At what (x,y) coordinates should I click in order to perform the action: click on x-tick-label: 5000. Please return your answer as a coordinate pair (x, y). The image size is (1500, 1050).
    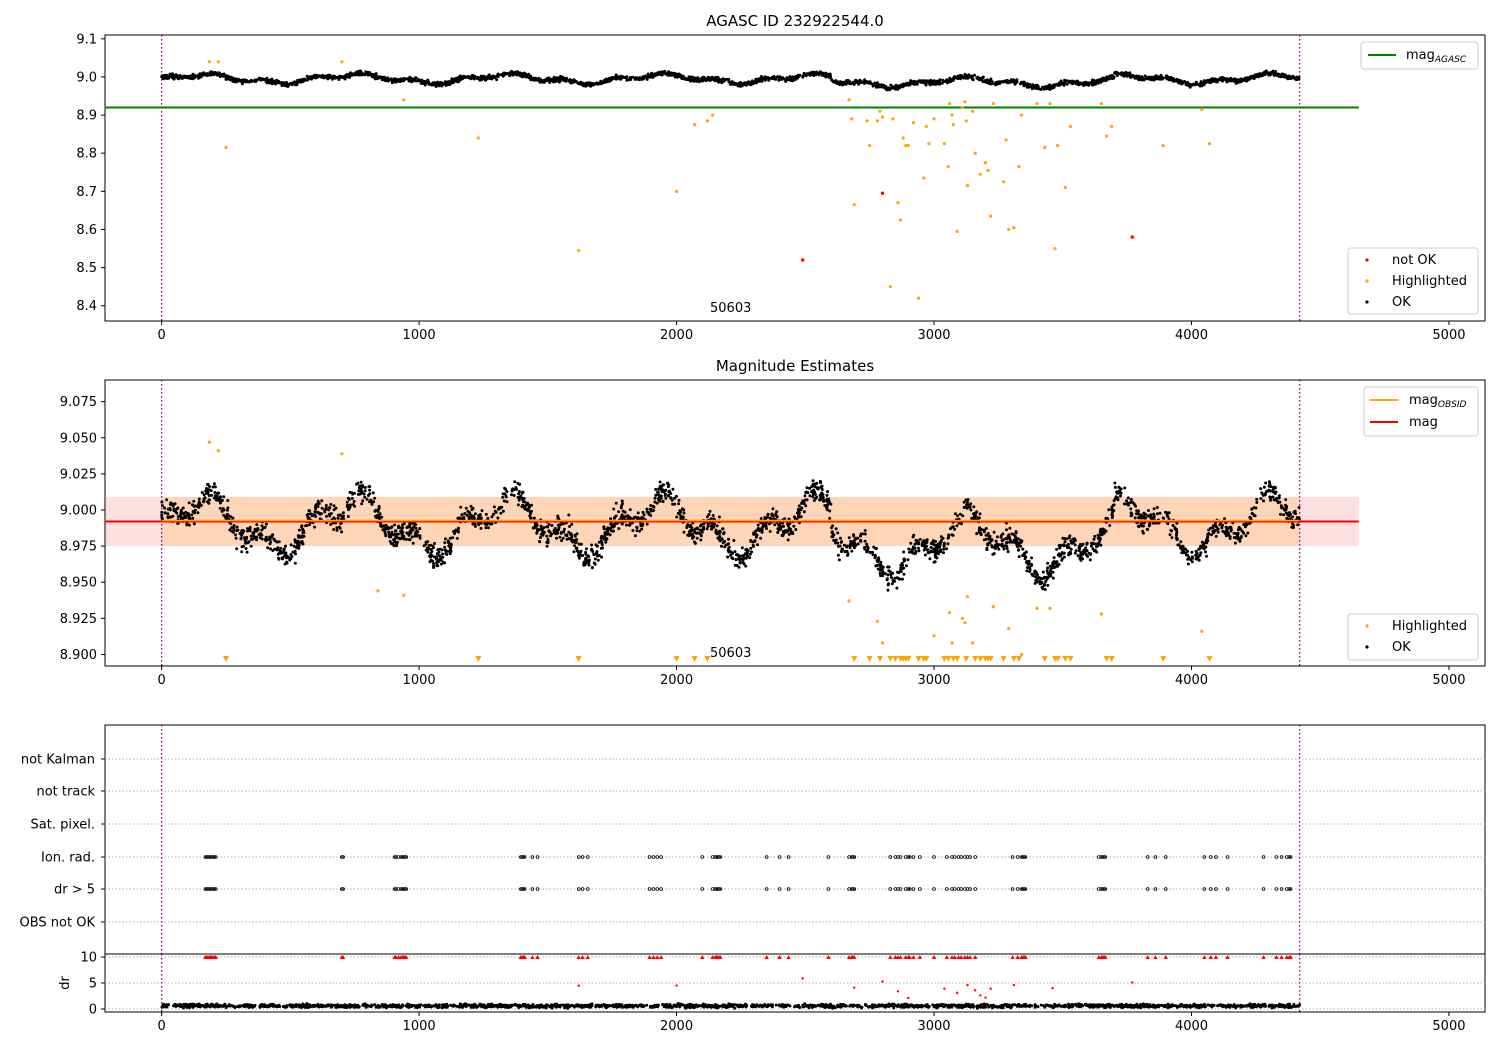
    Looking at the image, I should click on (1448, 680).